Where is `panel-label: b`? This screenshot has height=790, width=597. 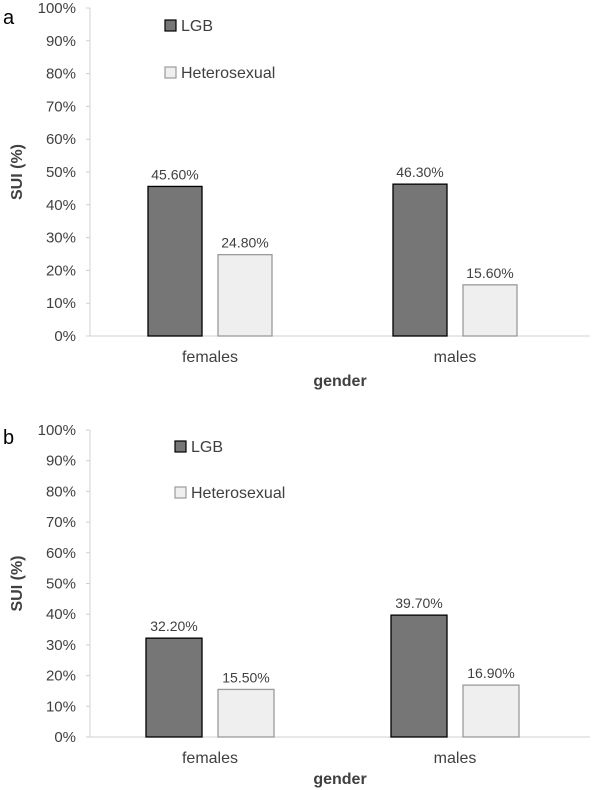
panel-label: b is located at coordinates (8, 438).